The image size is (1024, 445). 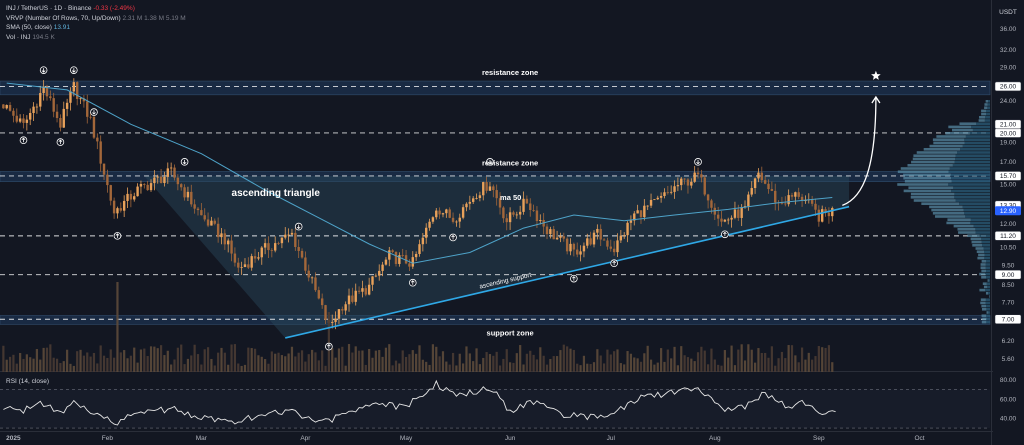 What do you see at coordinates (49, 8) in the screenshot?
I see `symbol-label: INJ / TetherUS · 1D · Binance` at bounding box center [49, 8].